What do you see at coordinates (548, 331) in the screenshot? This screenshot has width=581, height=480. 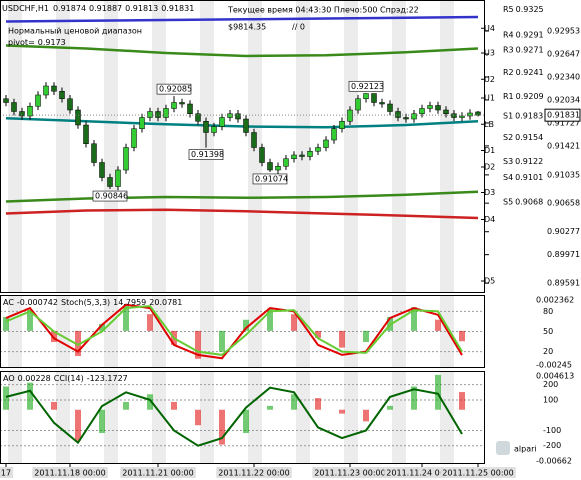 I see `y-tick-label: 50` at bounding box center [548, 331].